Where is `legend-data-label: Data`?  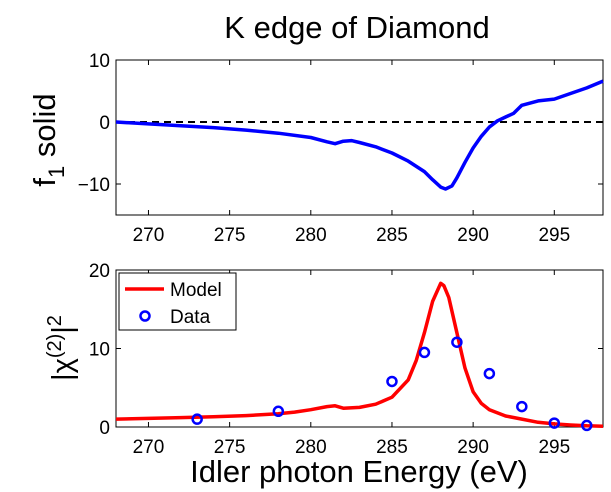
legend-data-label: Data is located at coordinates (190, 317).